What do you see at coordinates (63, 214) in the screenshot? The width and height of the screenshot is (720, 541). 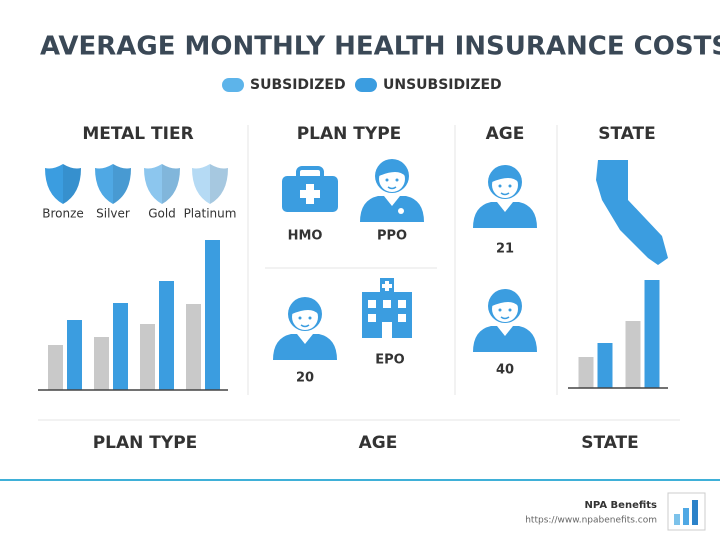 I see `category-label: Bronze` at bounding box center [63, 214].